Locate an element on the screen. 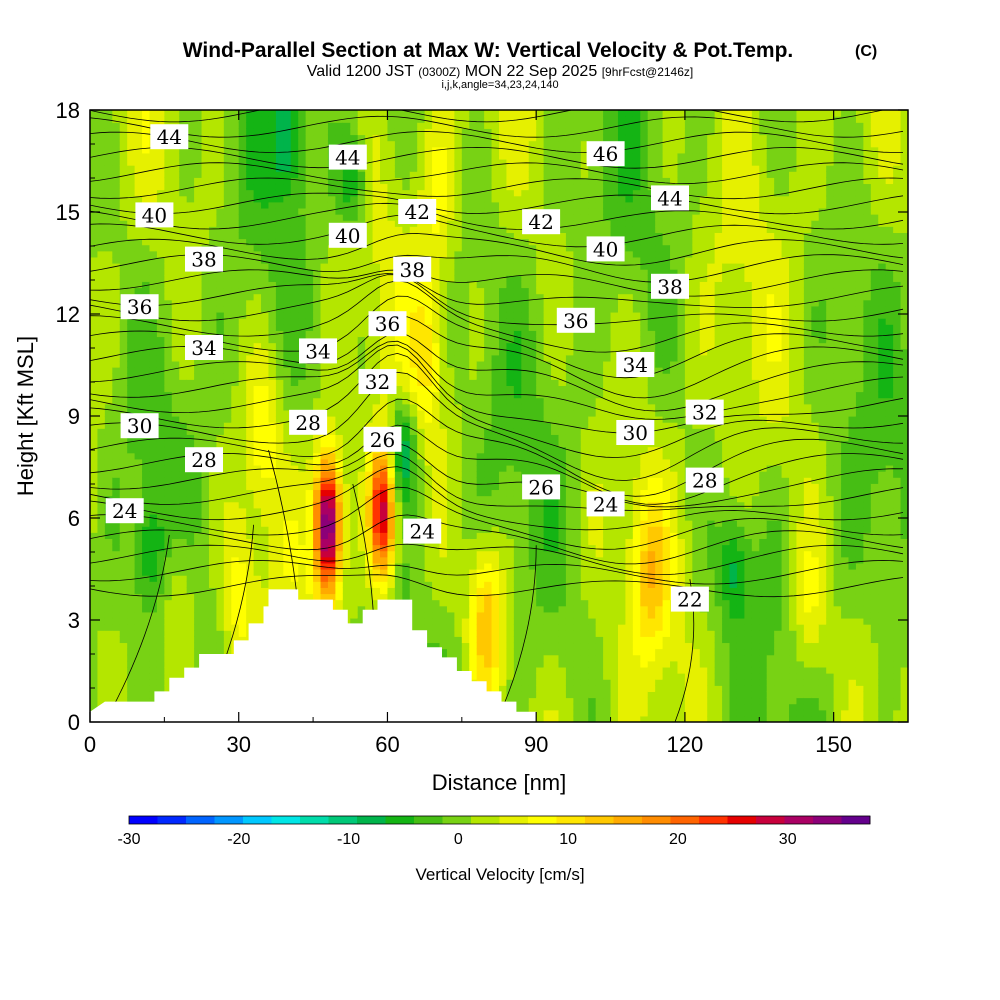  subtitle-utc: (0300Z) is located at coordinates (439, 72).